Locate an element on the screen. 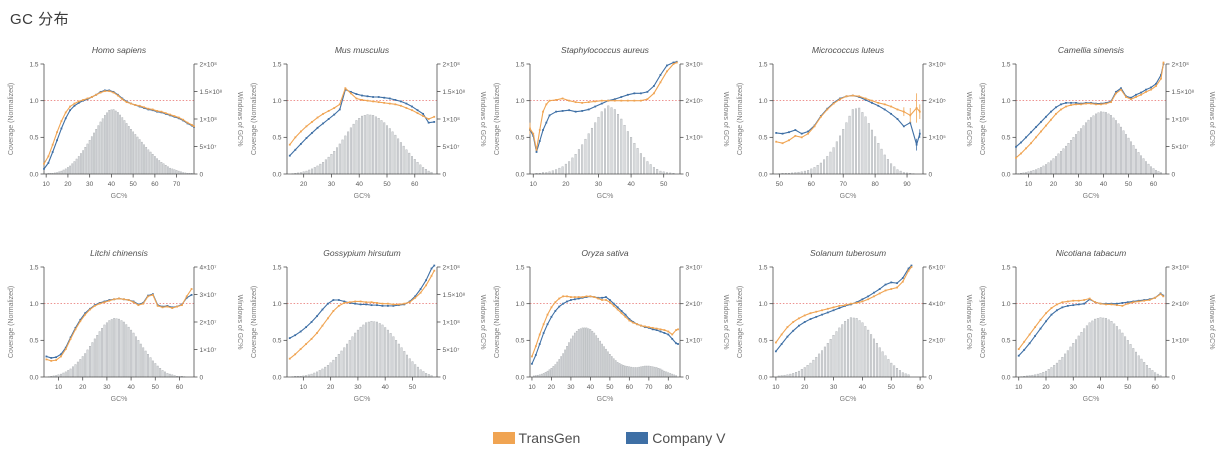 This screenshot has height=461, width=1218. y-axis-right: 0 1×10⁷ 2×10⁷ 3×10⁷ 4×10⁷ is located at coordinates (205, 322).